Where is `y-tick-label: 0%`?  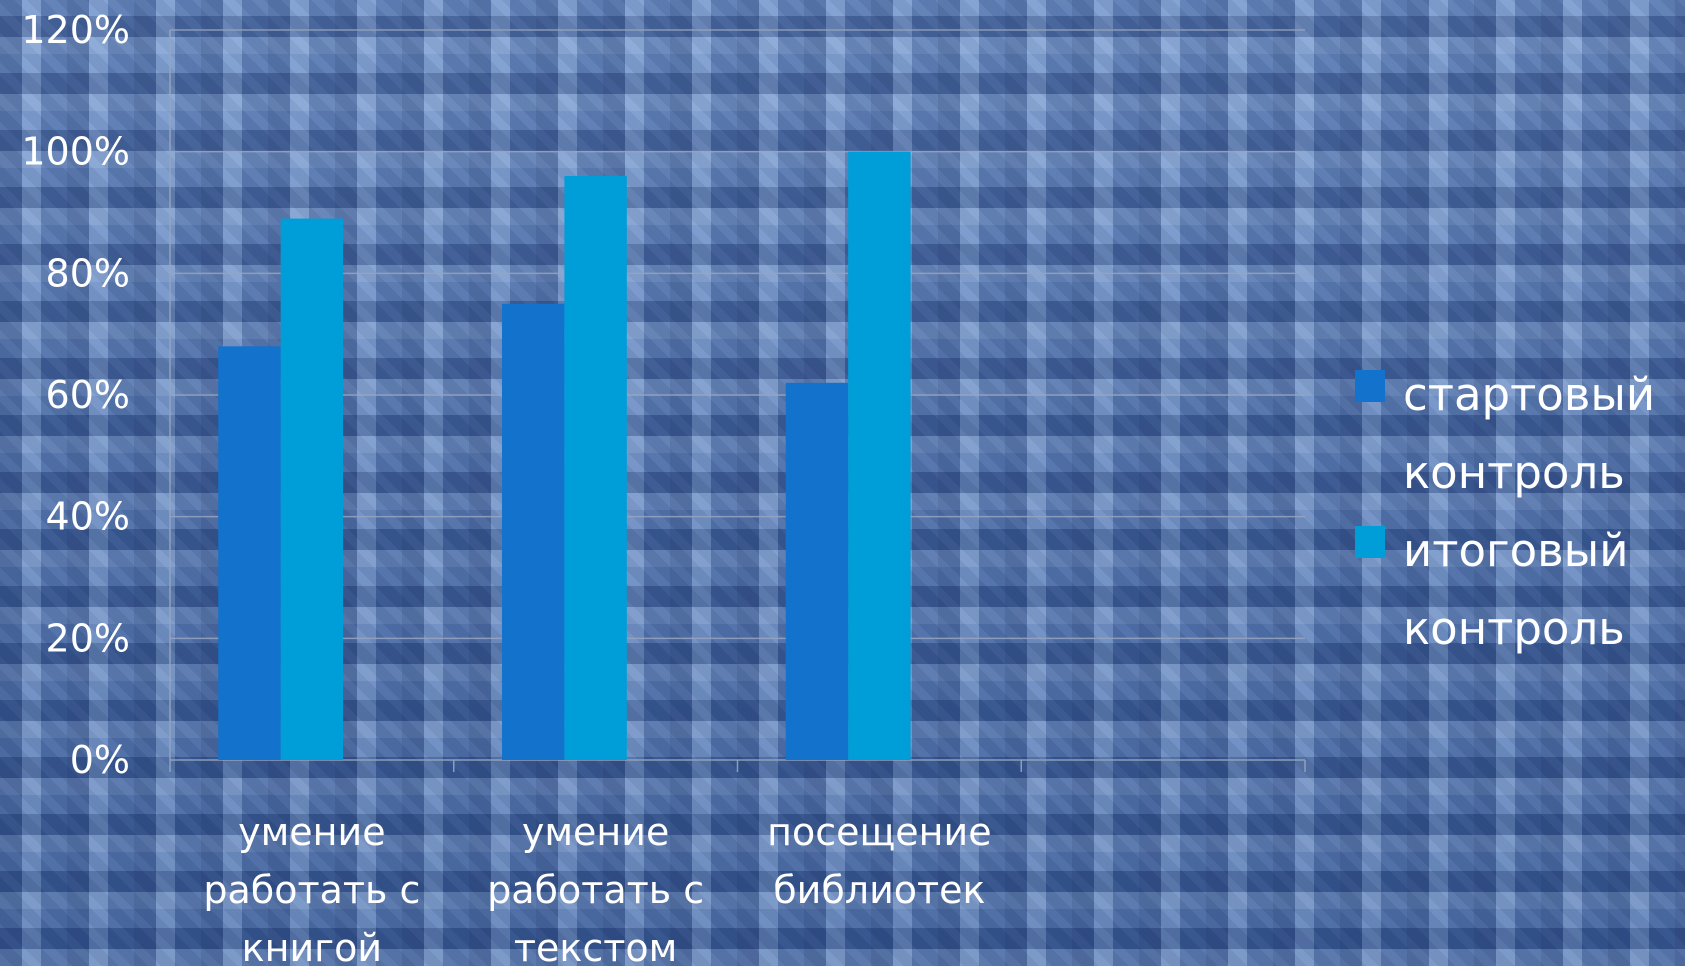 y-tick-label: 0% is located at coordinates (100, 760).